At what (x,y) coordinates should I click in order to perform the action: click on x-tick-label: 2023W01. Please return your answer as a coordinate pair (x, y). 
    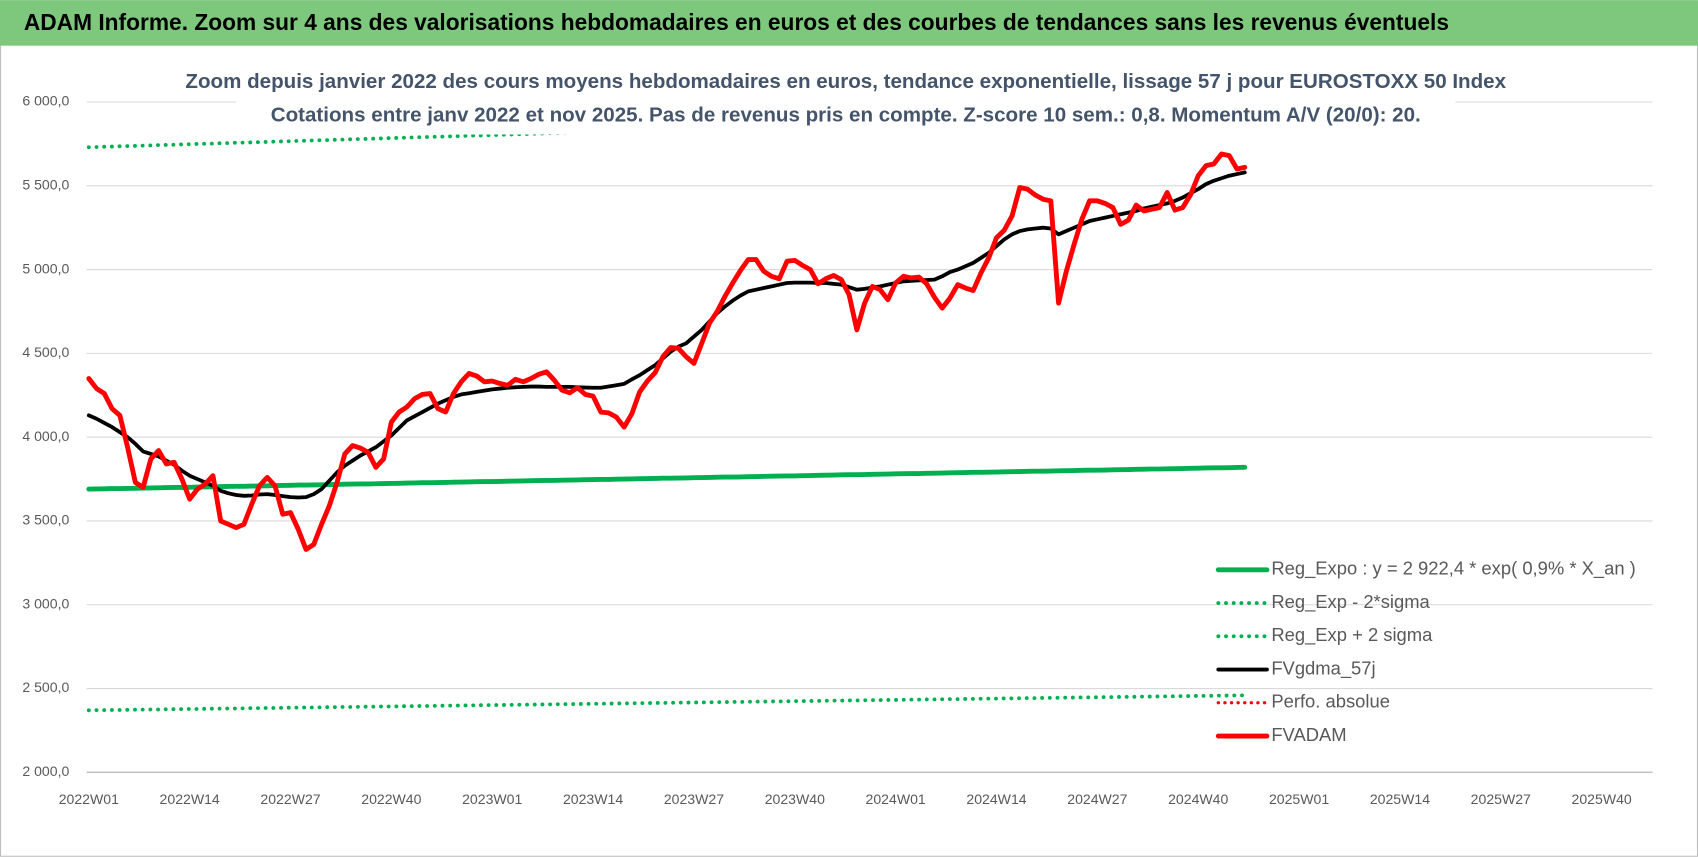
    Looking at the image, I should click on (492, 799).